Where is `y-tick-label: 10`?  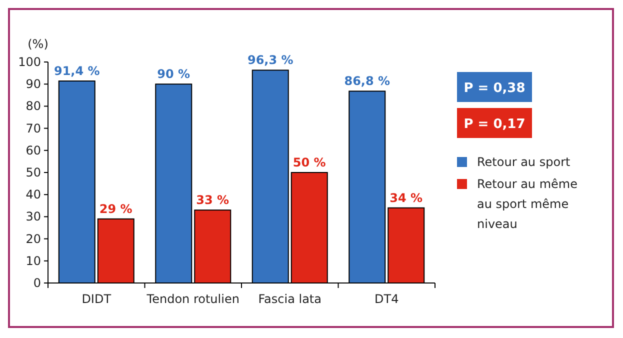
y-tick-label: 10 is located at coordinates (33, 261).